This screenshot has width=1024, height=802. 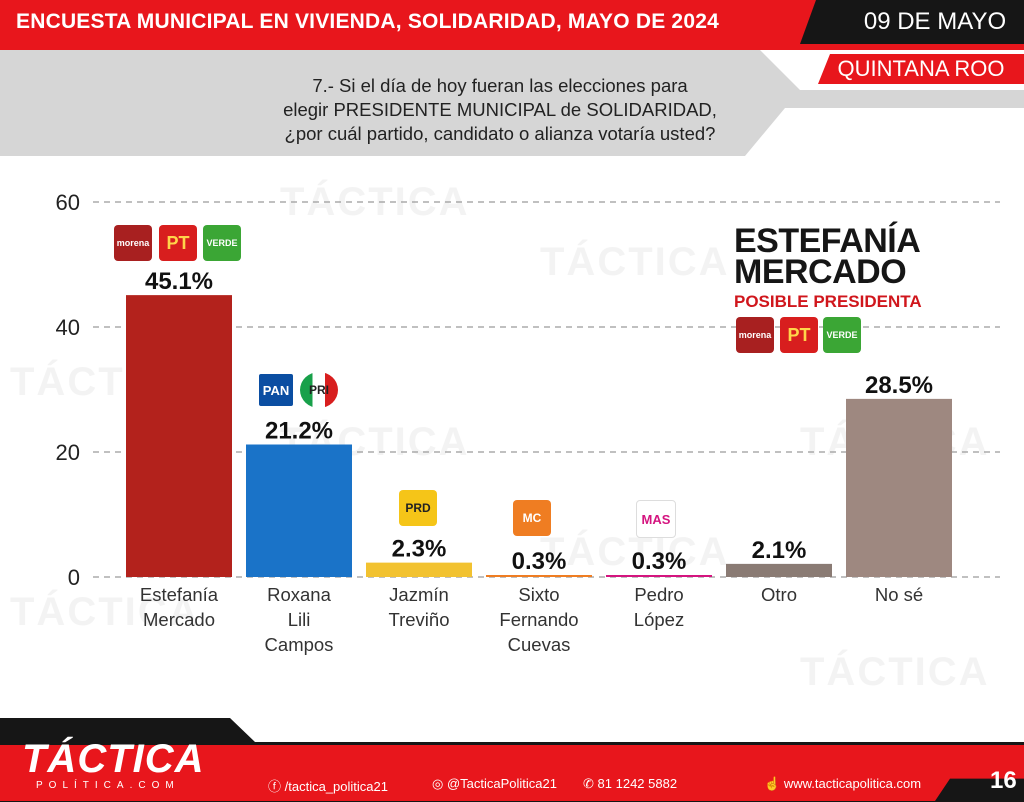 What do you see at coordinates (935, 21) in the screenshot?
I see `survey-date: 09 DE MAYO` at bounding box center [935, 21].